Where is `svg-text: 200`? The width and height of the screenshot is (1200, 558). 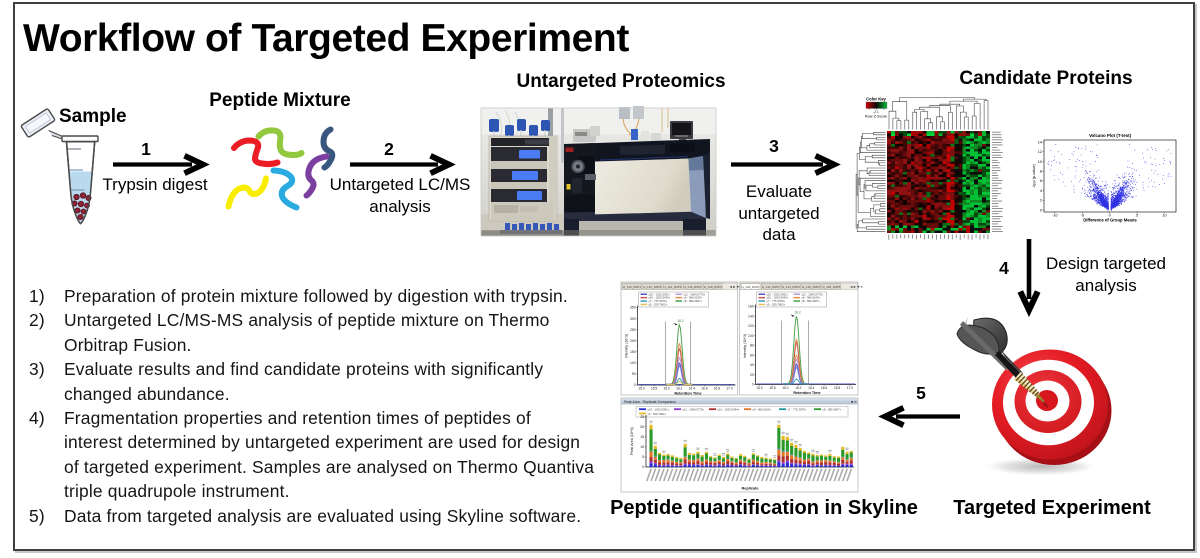 svg-text: 200 is located at coordinates (633, 341).